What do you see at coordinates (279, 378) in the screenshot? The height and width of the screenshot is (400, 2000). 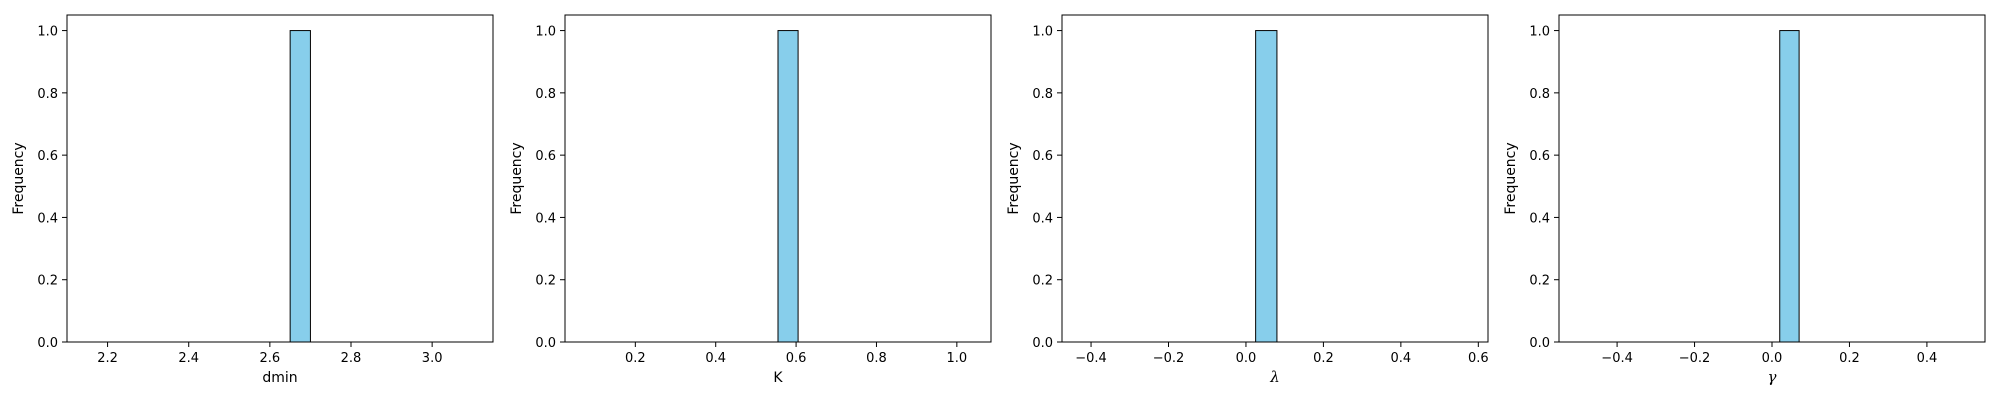 I see `x-axis-label: dmin` at bounding box center [279, 378].